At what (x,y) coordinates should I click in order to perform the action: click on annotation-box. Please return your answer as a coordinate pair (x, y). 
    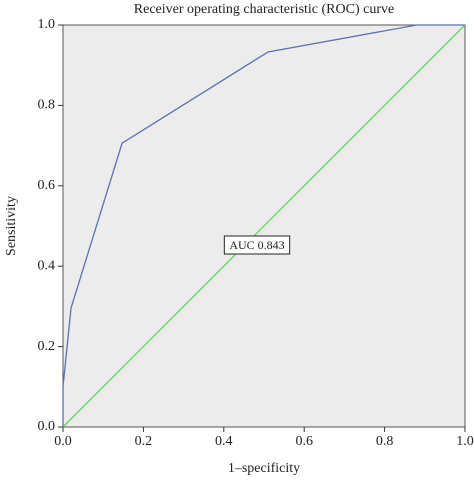
    Looking at the image, I should click on (257, 245).